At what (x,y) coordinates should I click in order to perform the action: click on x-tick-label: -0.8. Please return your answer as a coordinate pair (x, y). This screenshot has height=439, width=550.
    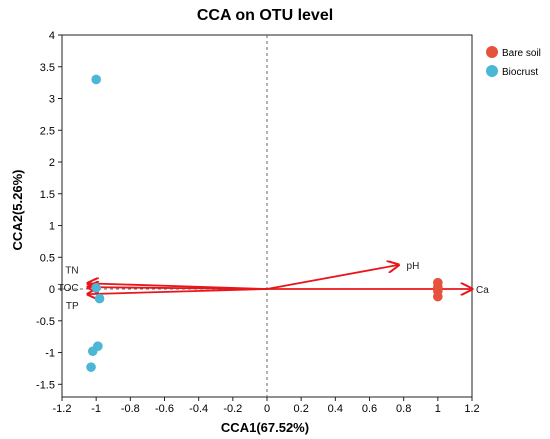
    Looking at the image, I should click on (130, 409).